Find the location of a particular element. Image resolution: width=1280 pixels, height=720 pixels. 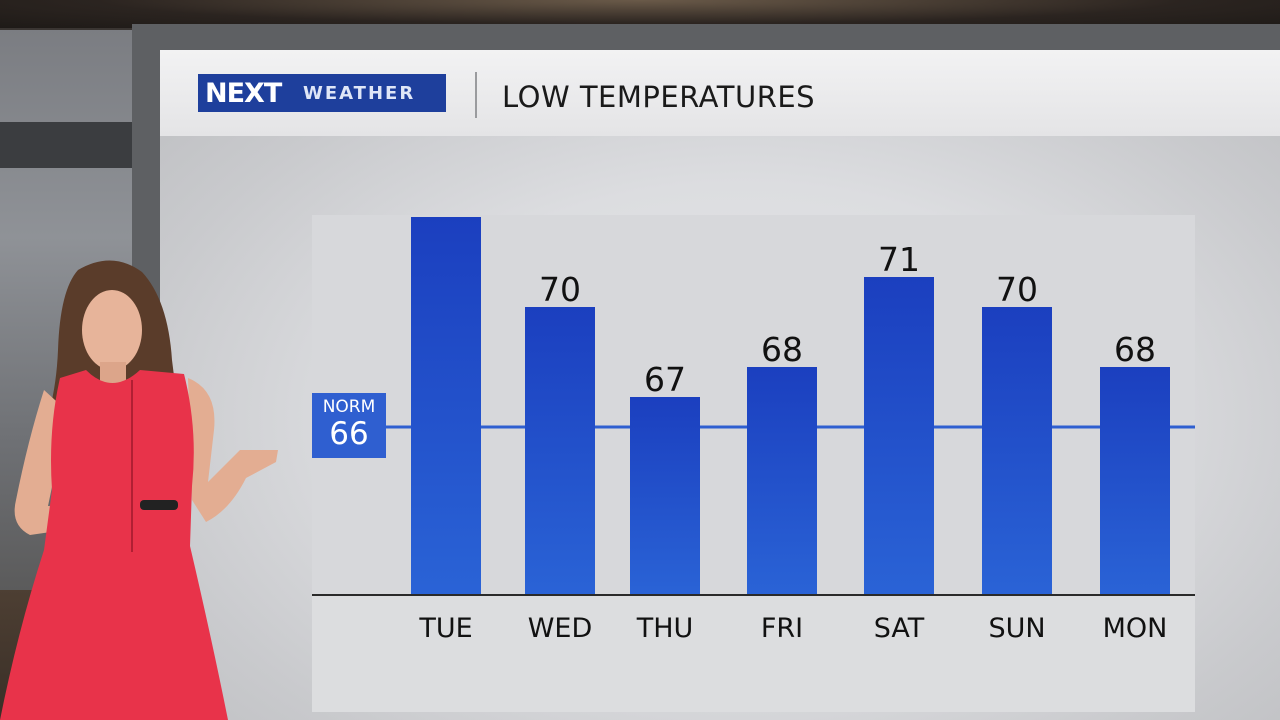

presenter-dress is located at coordinates (114, 545).